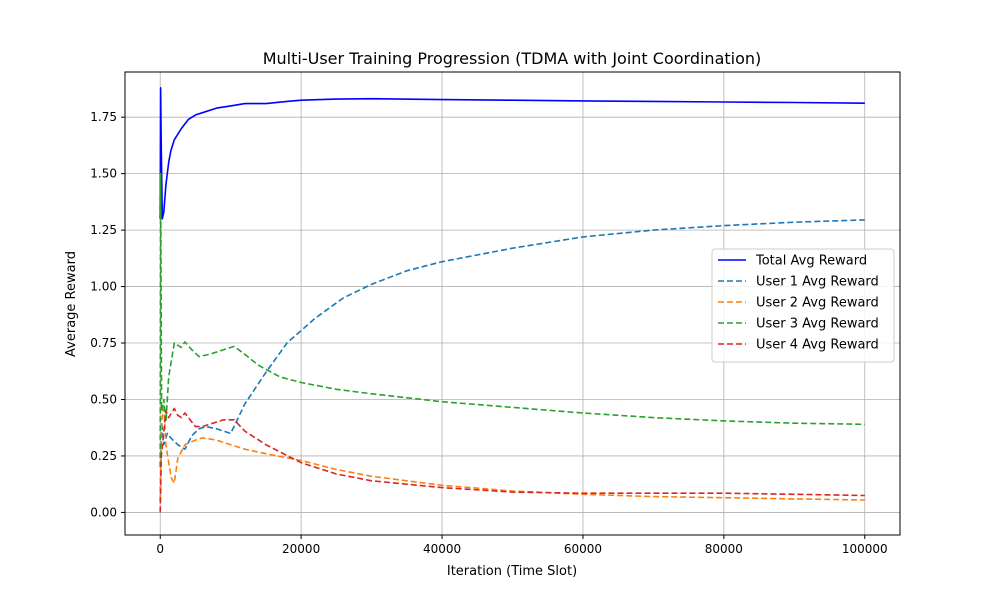 Image resolution: width=1000 pixels, height=600 pixels. What do you see at coordinates (442, 549) in the screenshot?
I see `x-tick-label: 40000` at bounding box center [442, 549].